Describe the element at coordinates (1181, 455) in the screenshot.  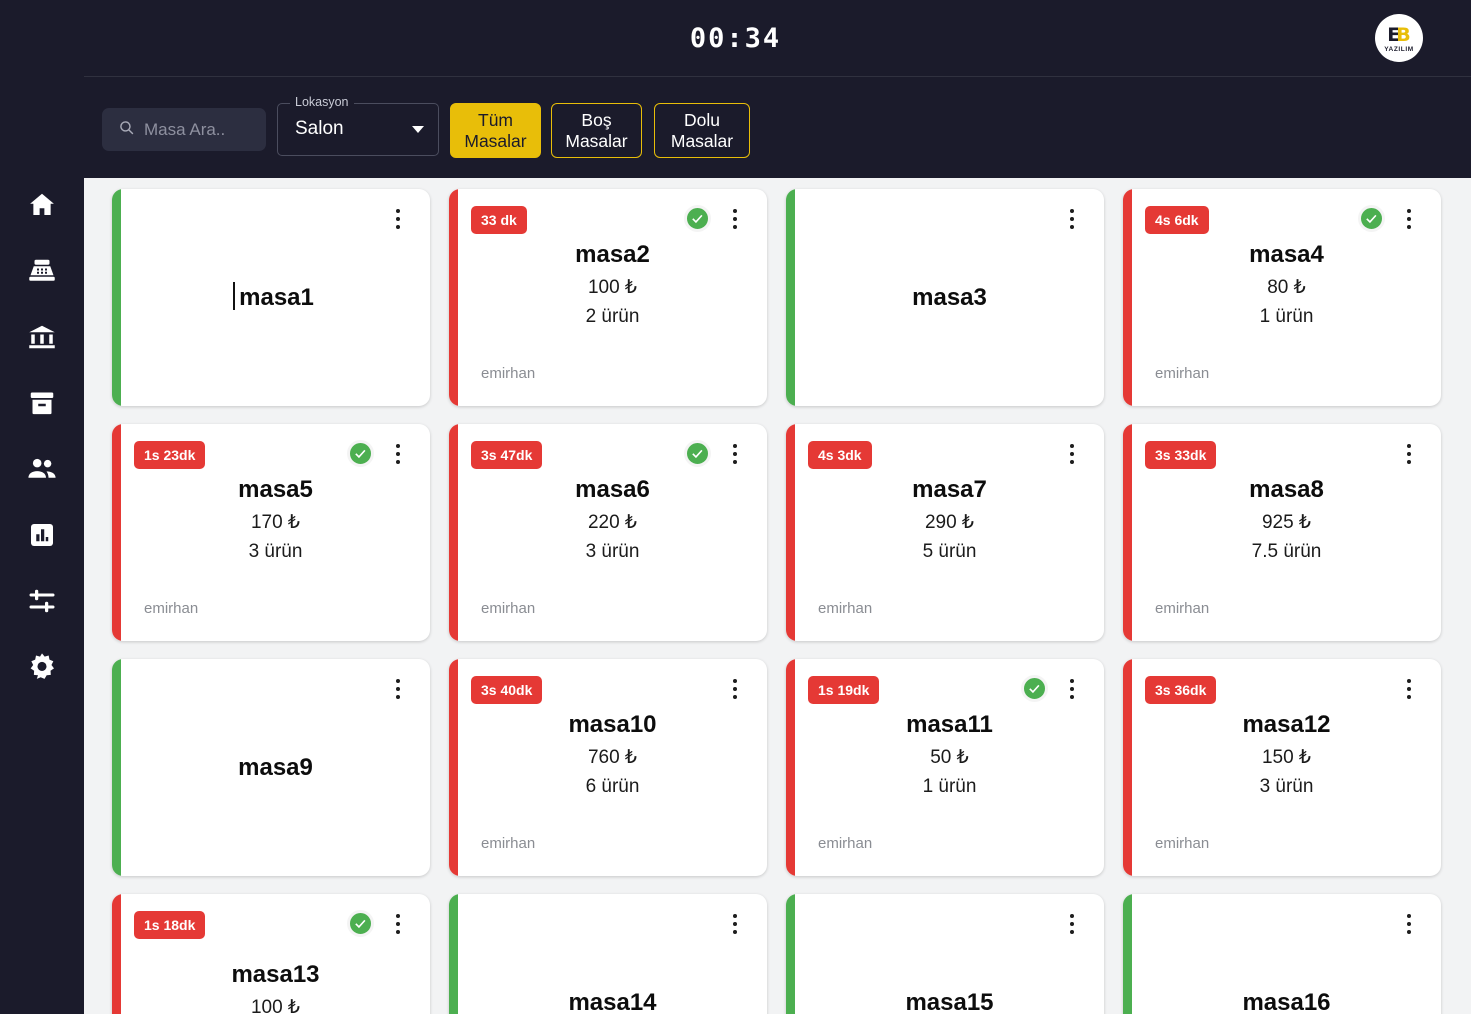
I see `table-time-badge: 3s 33dk` at that location.